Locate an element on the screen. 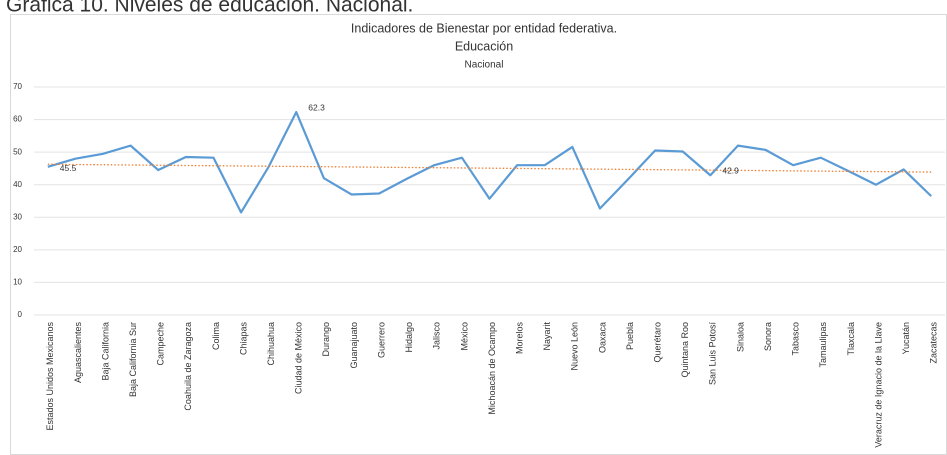 This screenshot has height=455, width=947. x-tick-label: Zacatecas is located at coordinates (934, 343).